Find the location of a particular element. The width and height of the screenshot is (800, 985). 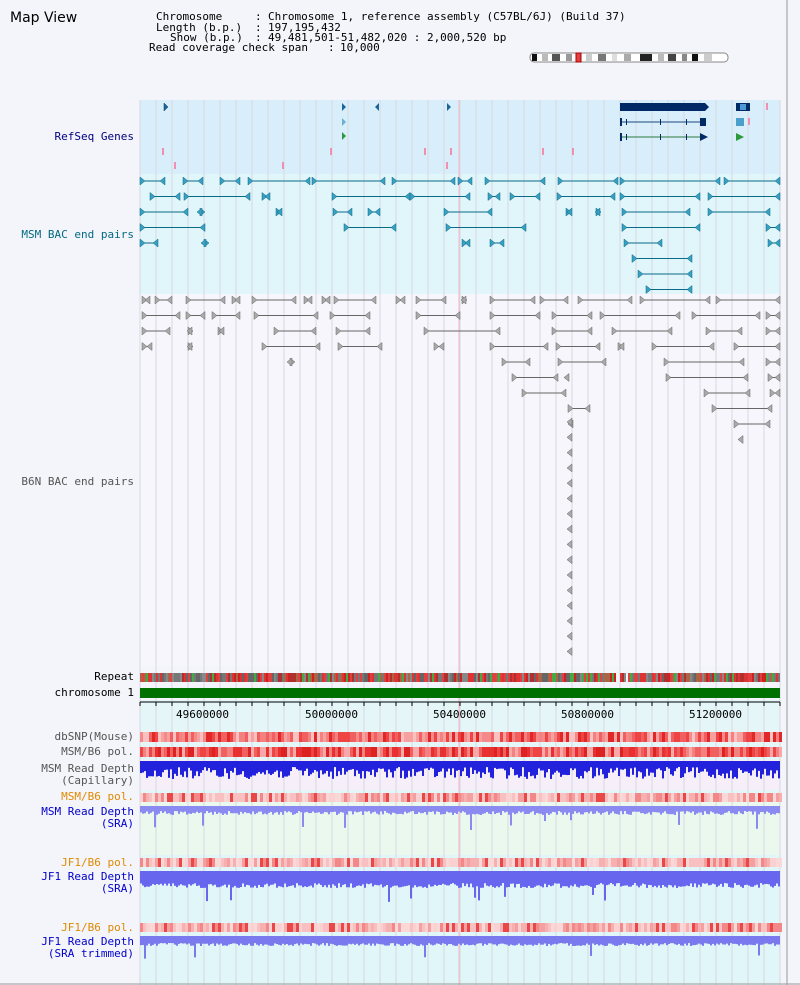

chromosome-label: Chromosome is located at coordinates (189, 16).